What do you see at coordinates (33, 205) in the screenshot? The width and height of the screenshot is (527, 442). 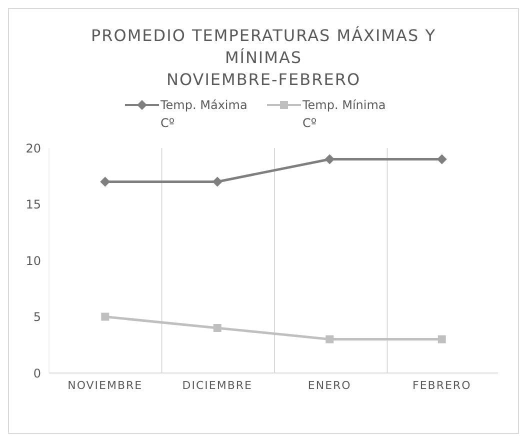 I see `y-tick-label: 15` at bounding box center [33, 205].